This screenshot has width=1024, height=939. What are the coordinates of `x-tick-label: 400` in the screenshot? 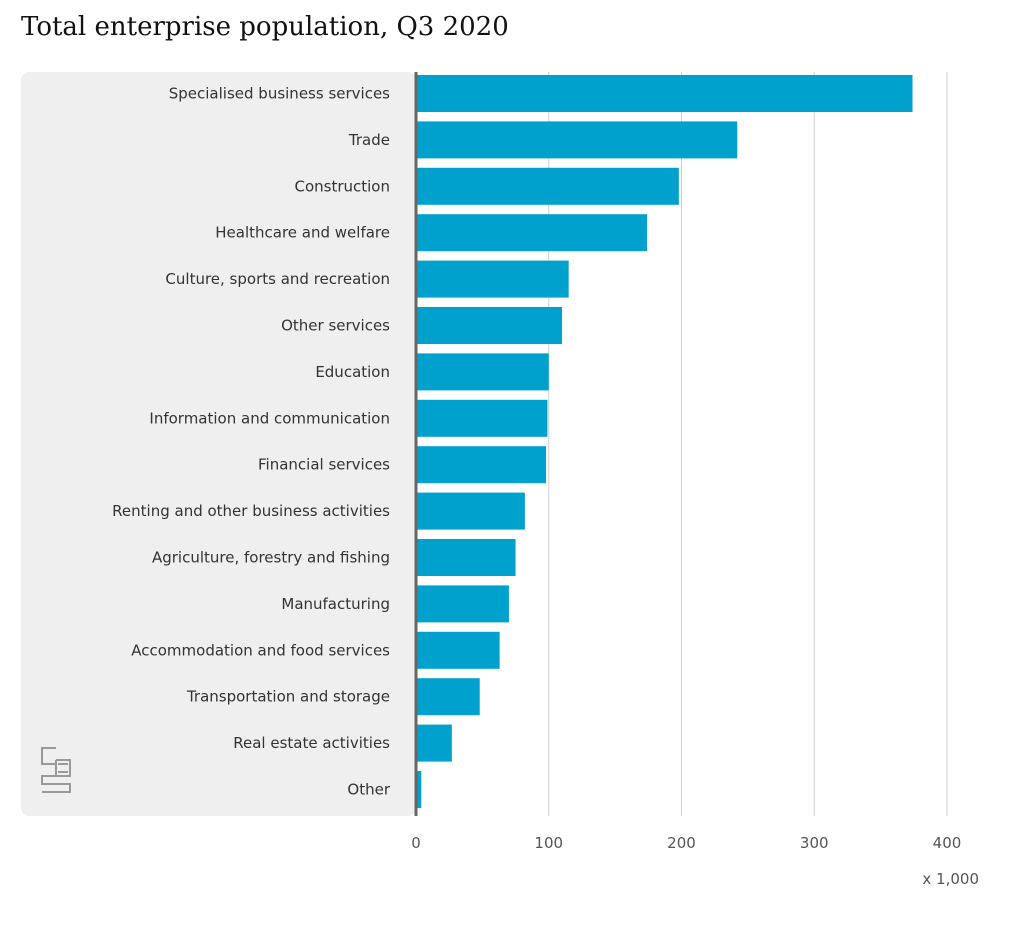 It's located at (947, 843).